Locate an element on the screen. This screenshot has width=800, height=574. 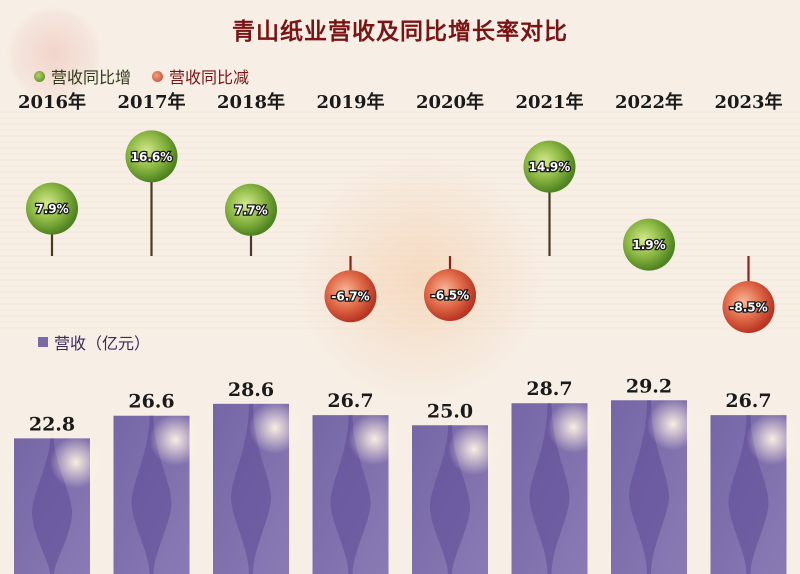
legend-revenue-label: 营收（亿元） is located at coordinates (102, 343).